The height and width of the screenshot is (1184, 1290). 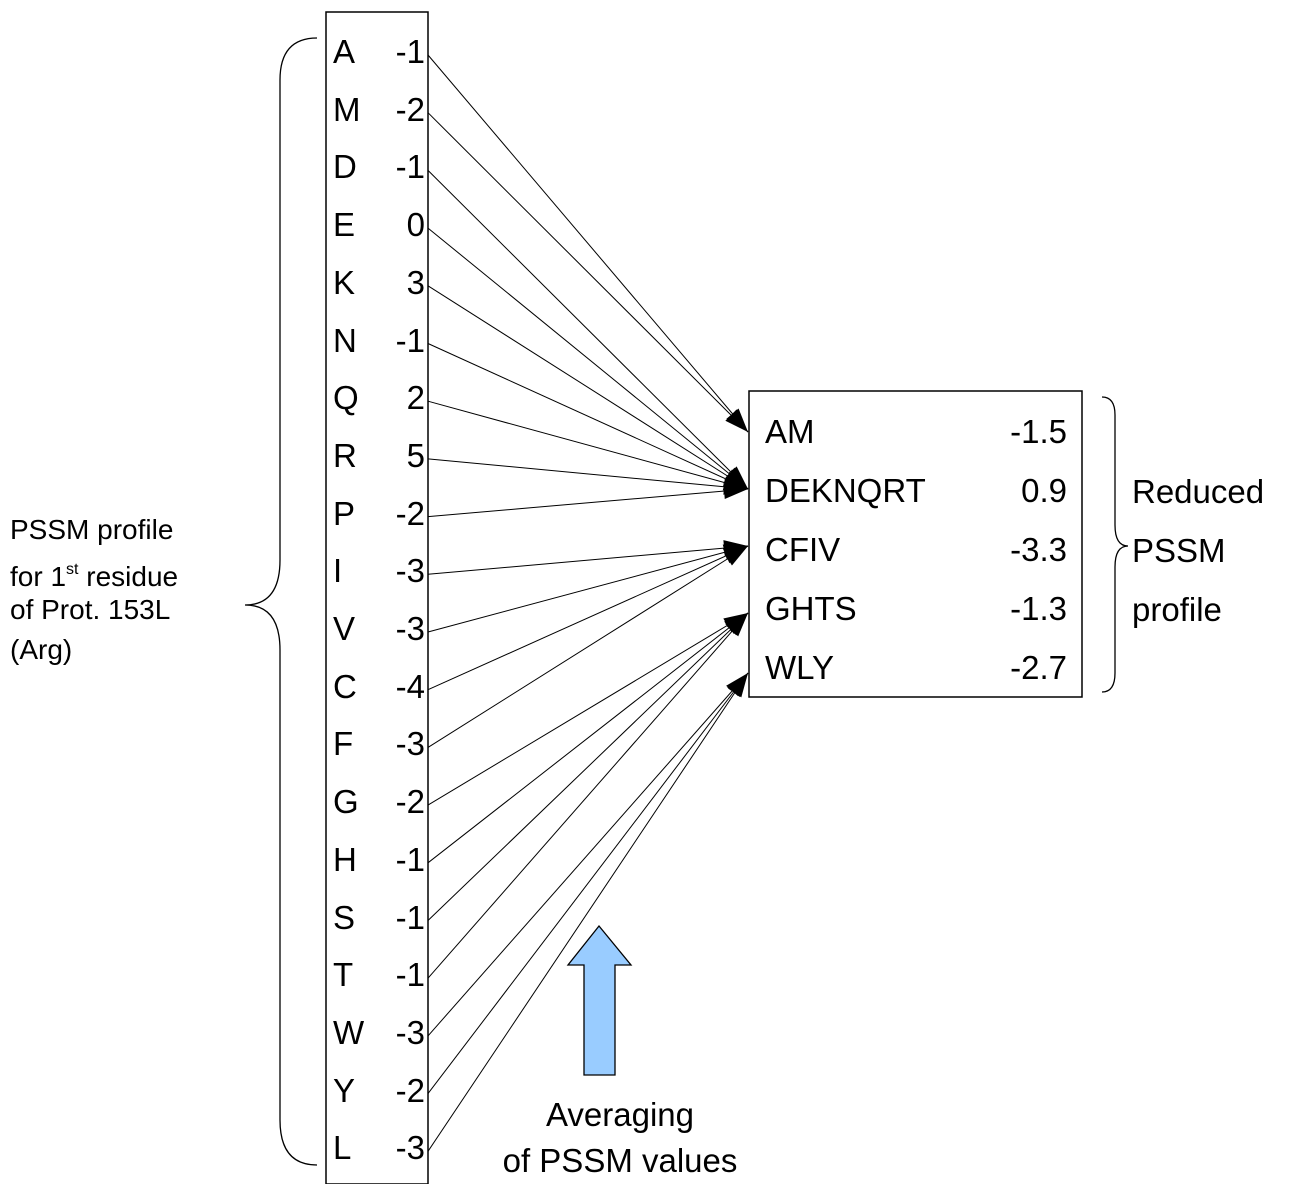 What do you see at coordinates (345, 340) in the screenshot?
I see `residue-code: N` at bounding box center [345, 340].